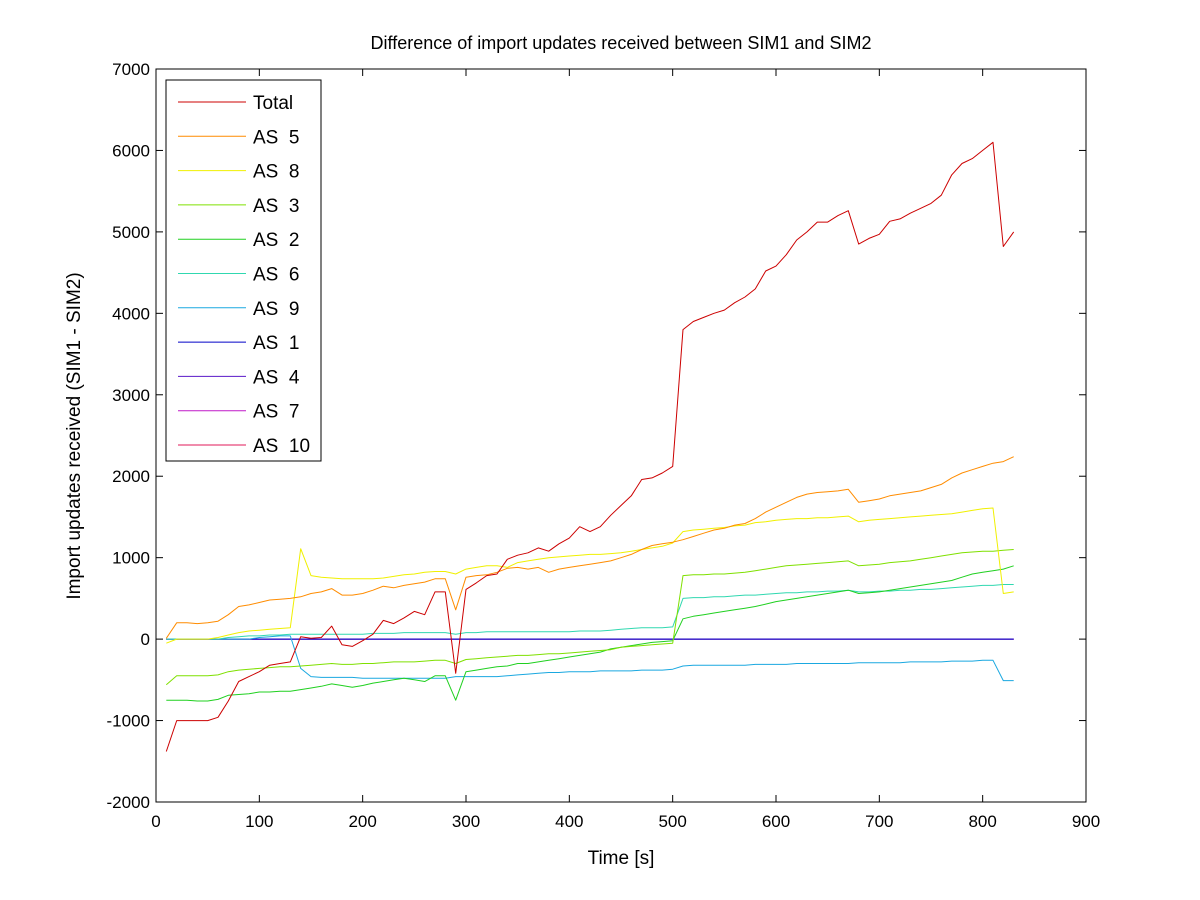 The width and height of the screenshot is (1200, 900). I want to click on y-axis-title: Import updates received (SIM1 - SIM2), so click(74, 435).